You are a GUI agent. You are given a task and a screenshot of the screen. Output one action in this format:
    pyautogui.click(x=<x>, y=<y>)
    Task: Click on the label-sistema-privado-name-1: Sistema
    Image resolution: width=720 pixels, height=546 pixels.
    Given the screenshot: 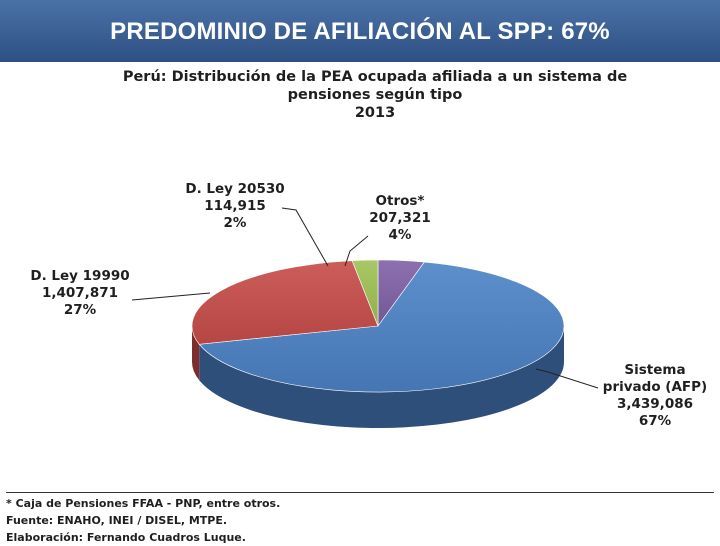 What is the action you would take?
    pyautogui.click(x=655, y=370)
    